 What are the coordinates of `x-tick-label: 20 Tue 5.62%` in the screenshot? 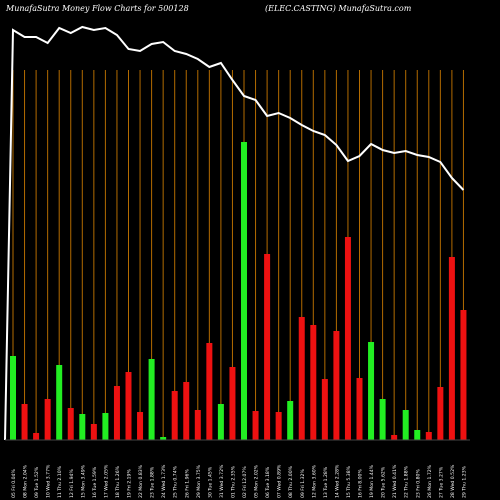 It's located at (384, 482).